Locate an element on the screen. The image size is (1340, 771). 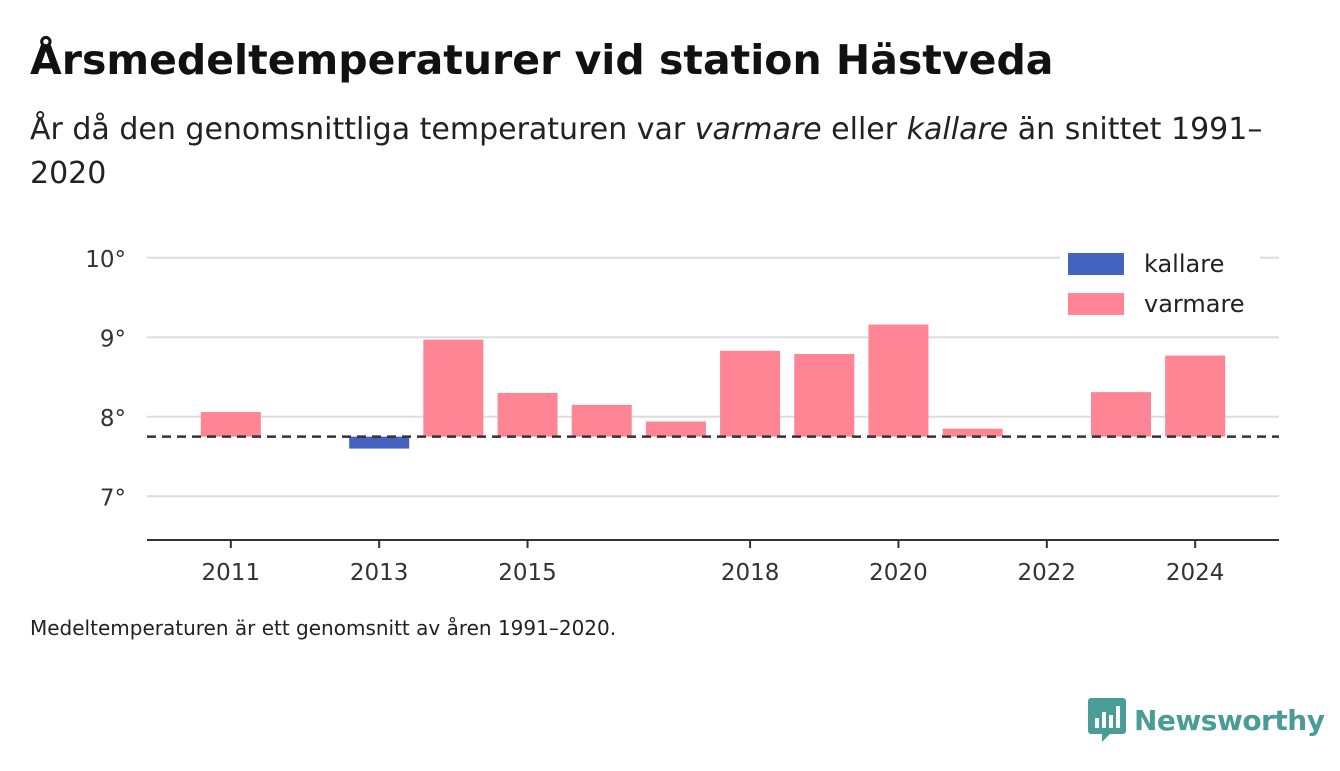
subtitle-part-2: eller is located at coordinates (864, 129).